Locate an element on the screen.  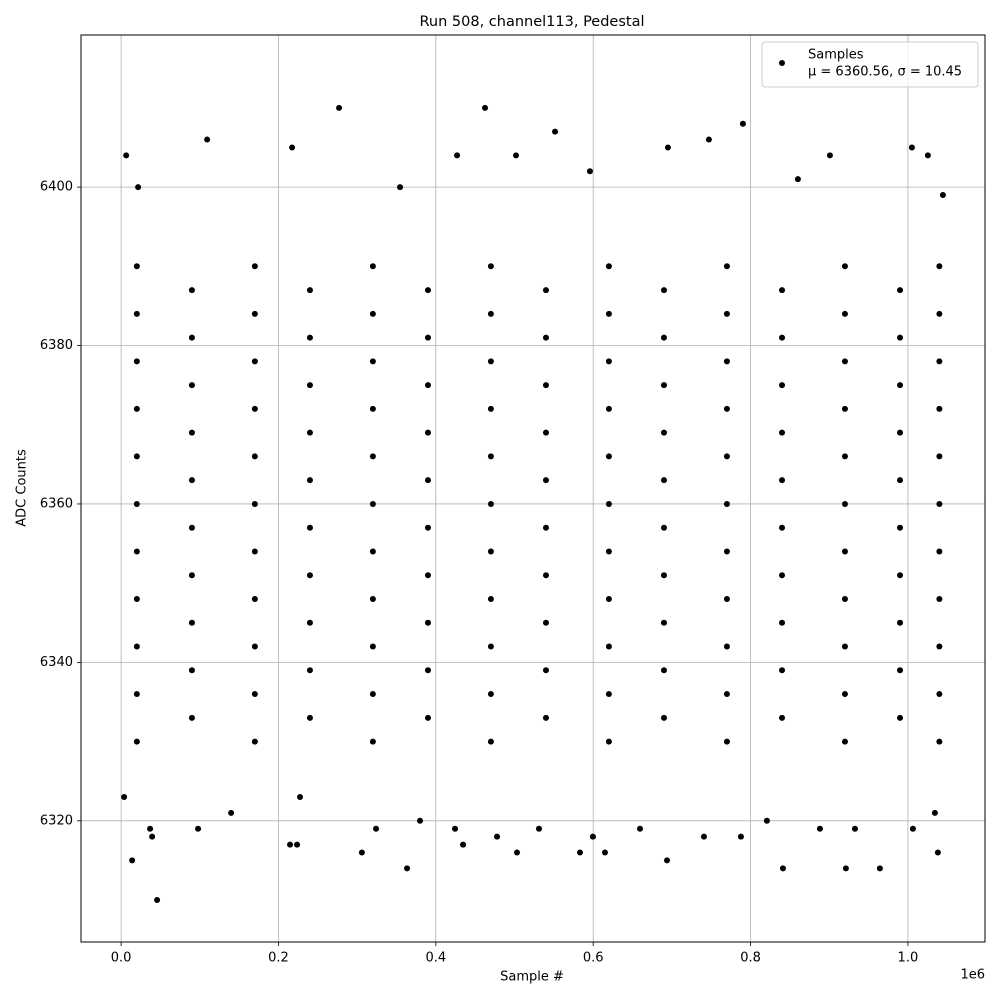
legend-marker is located at coordinates (782, 63).